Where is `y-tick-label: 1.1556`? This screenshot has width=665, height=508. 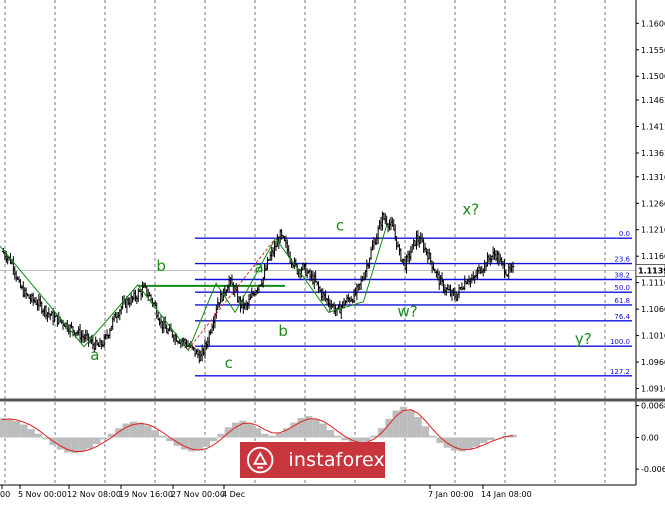 y-tick-label: 1.1556 is located at coordinates (653, 50).